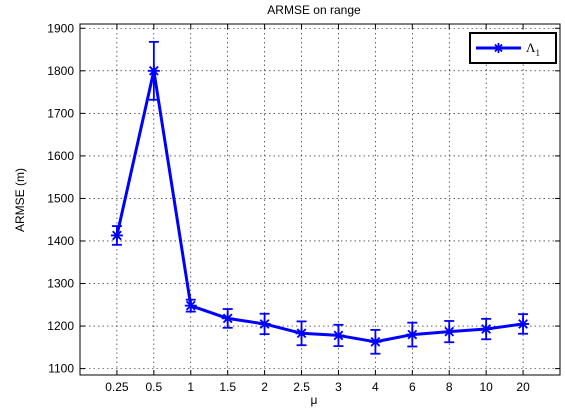 The height and width of the screenshot is (408, 565). I want to click on y-tick-label: 1100, so click(61, 369).